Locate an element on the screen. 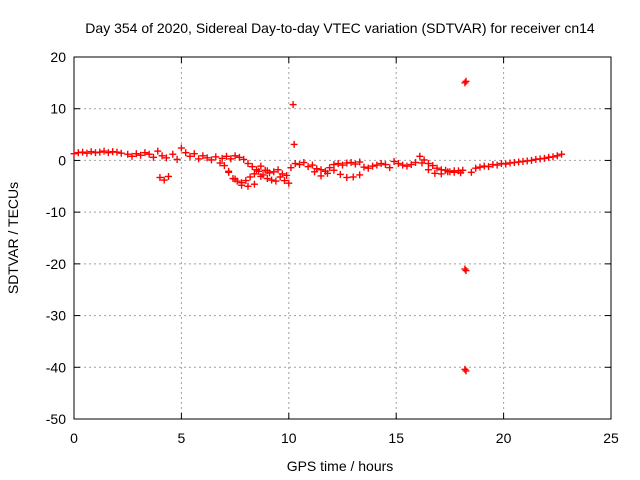 The image size is (640, 480). x-tick-label: 25 is located at coordinates (611, 438).